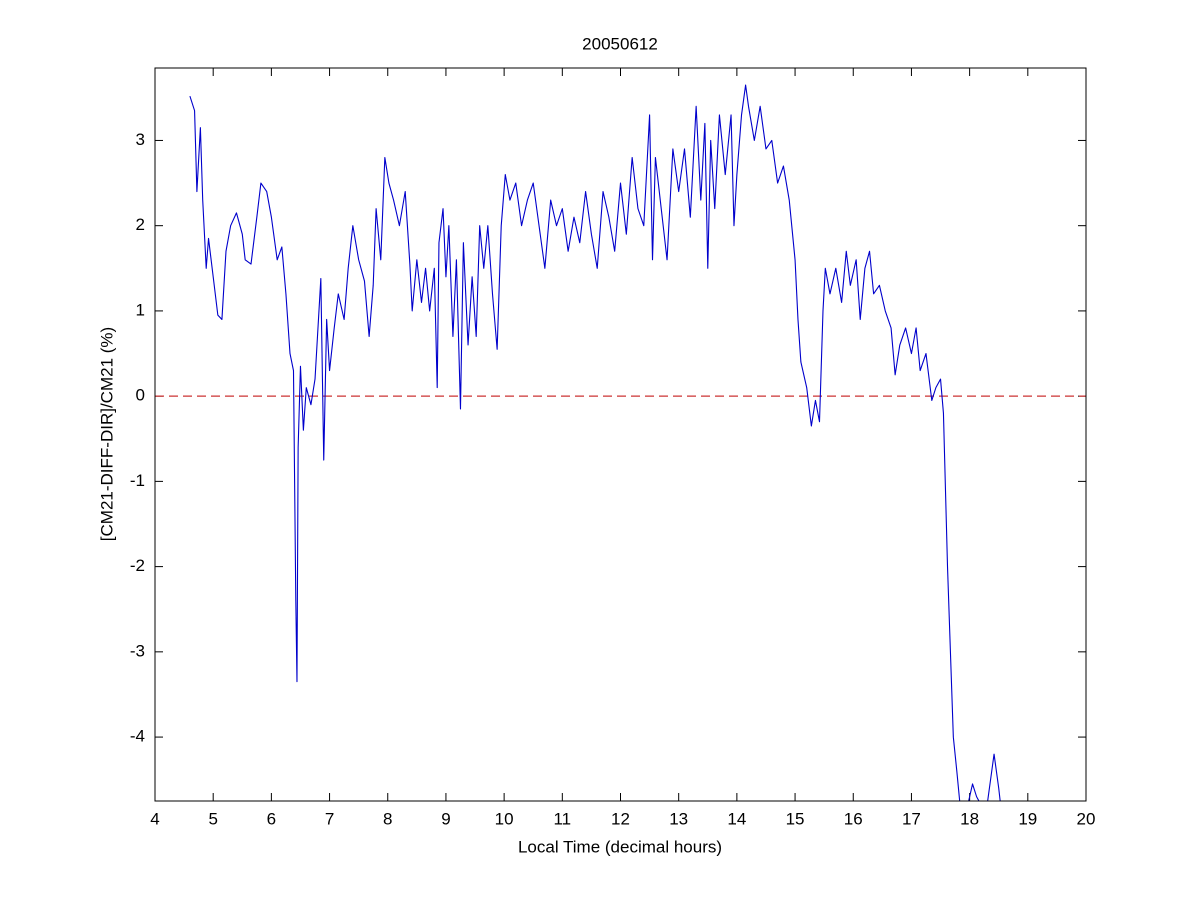  I want to click on x-tick-label: 12, so click(620, 818).